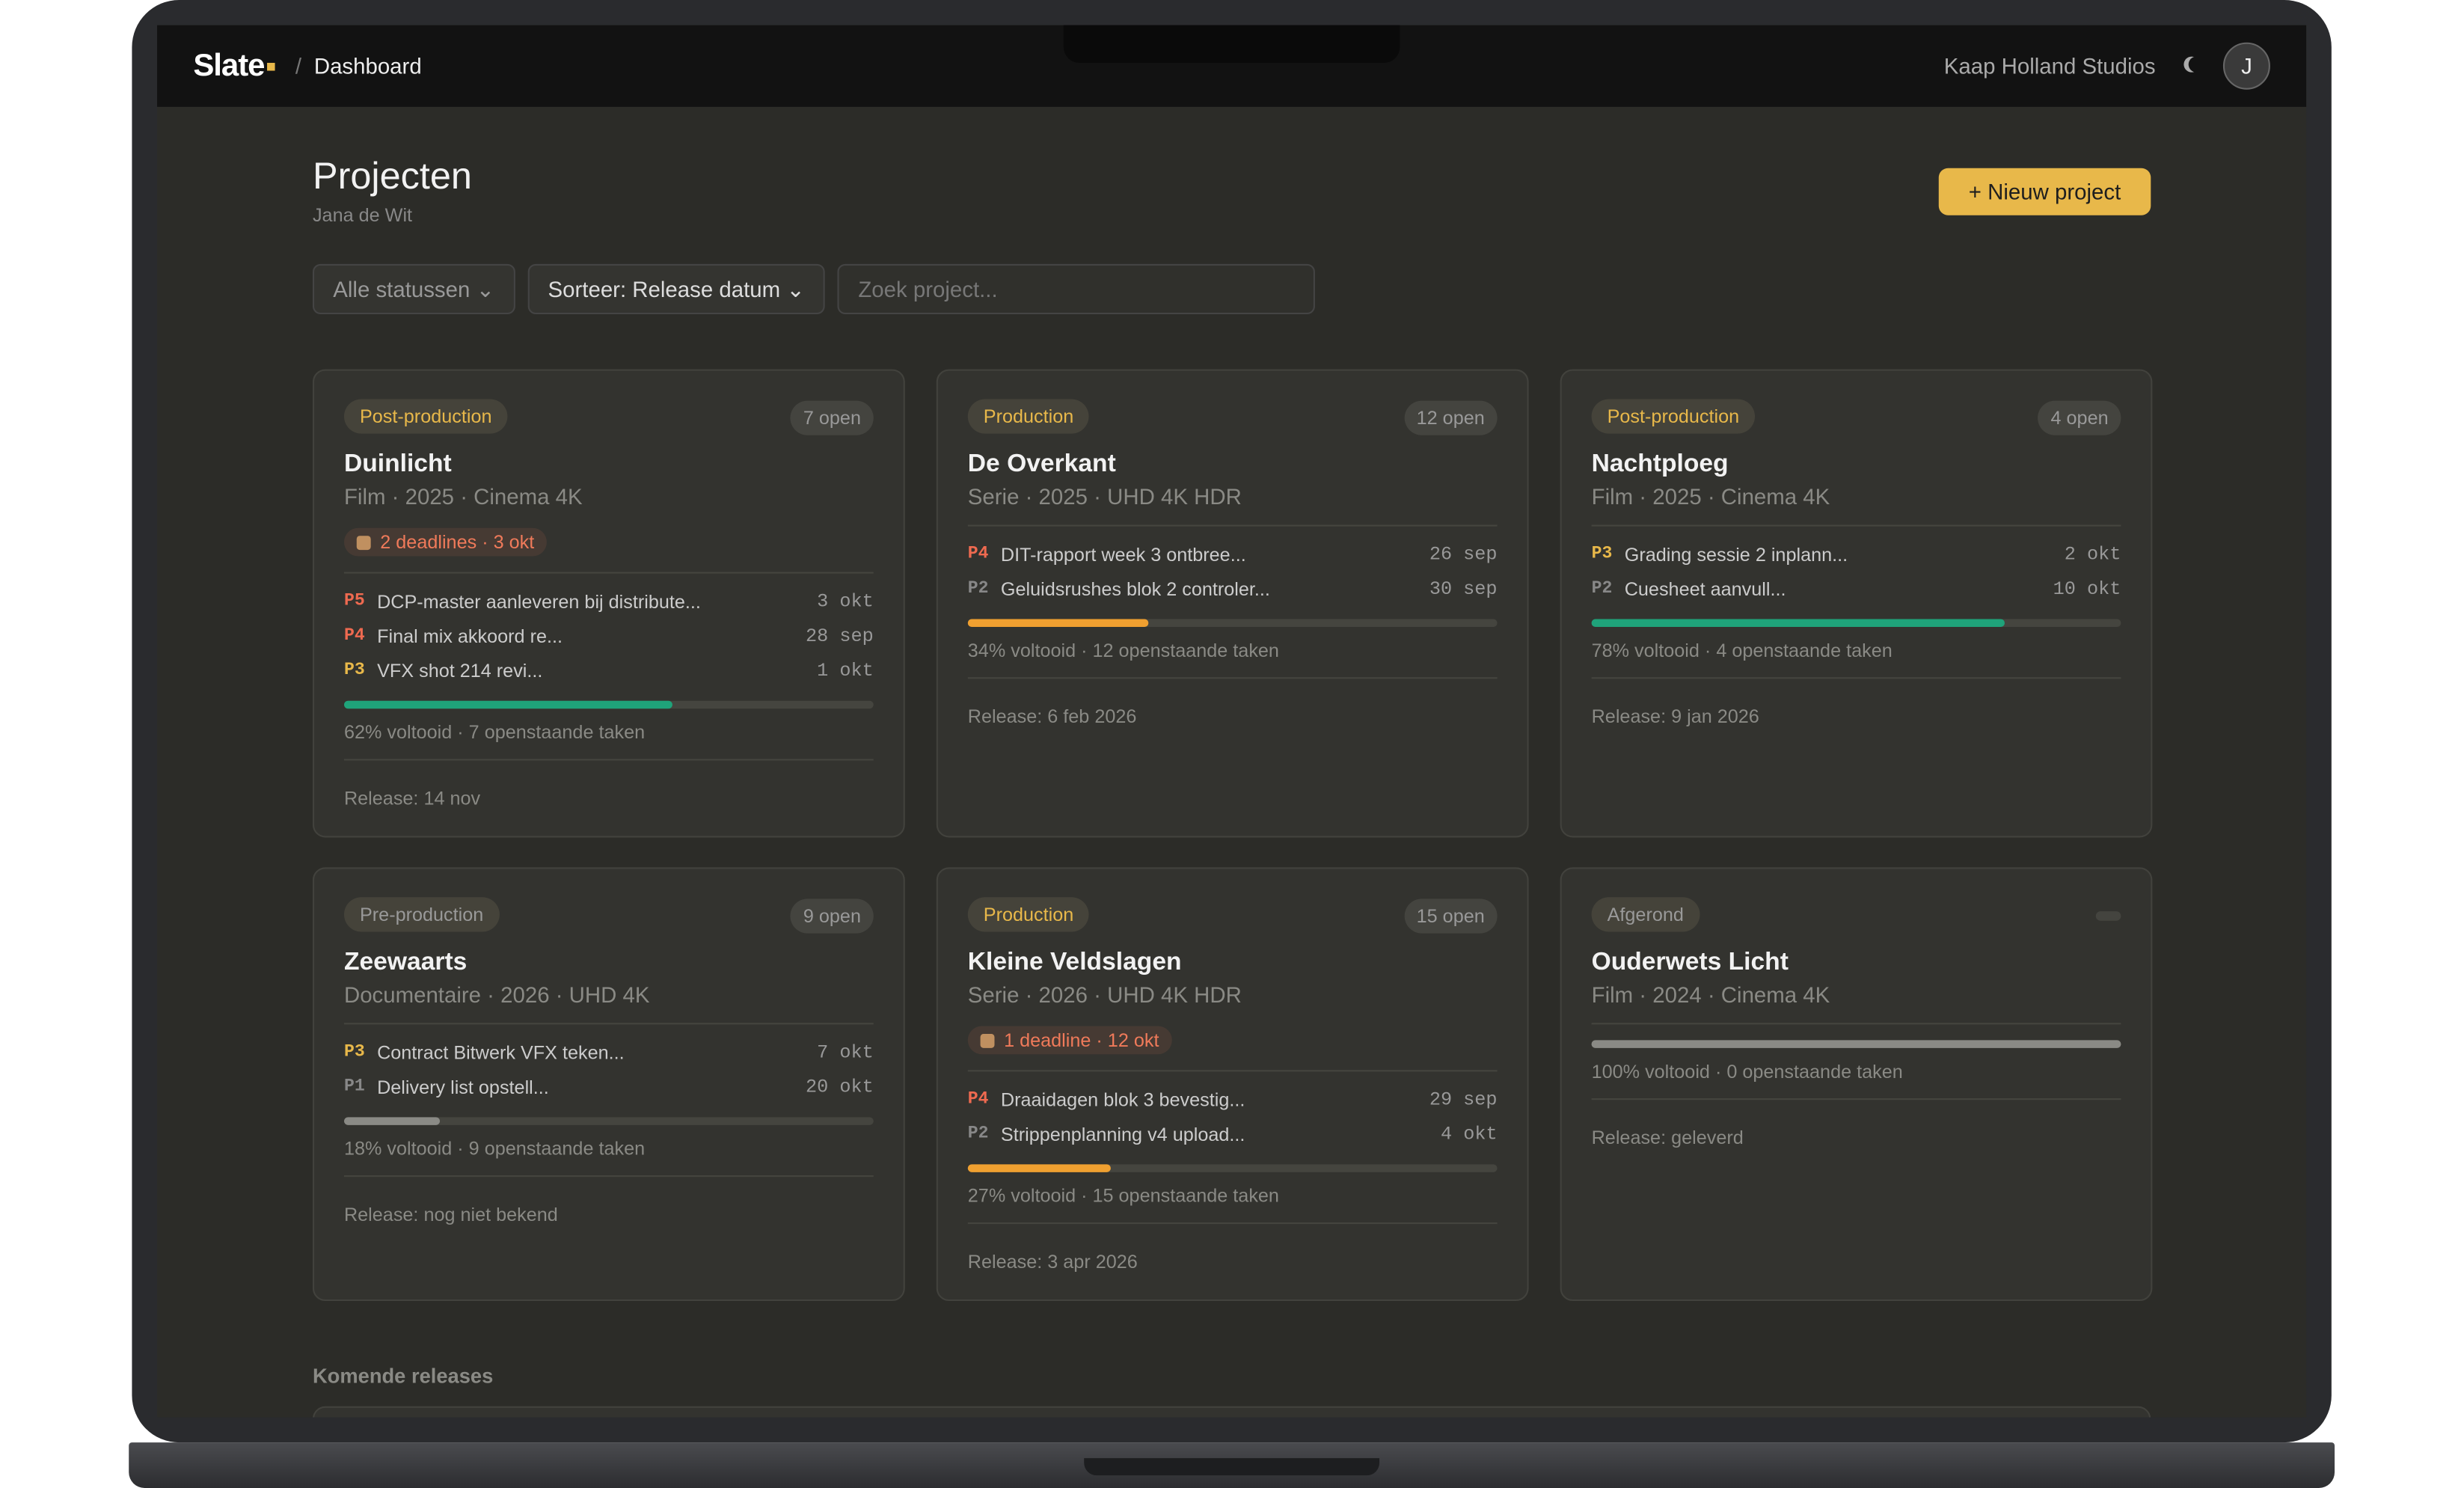 The width and height of the screenshot is (2464, 1488). I want to click on task-row: P3 Grading sessie 2 inplann... 2 okt, so click(1856, 554).